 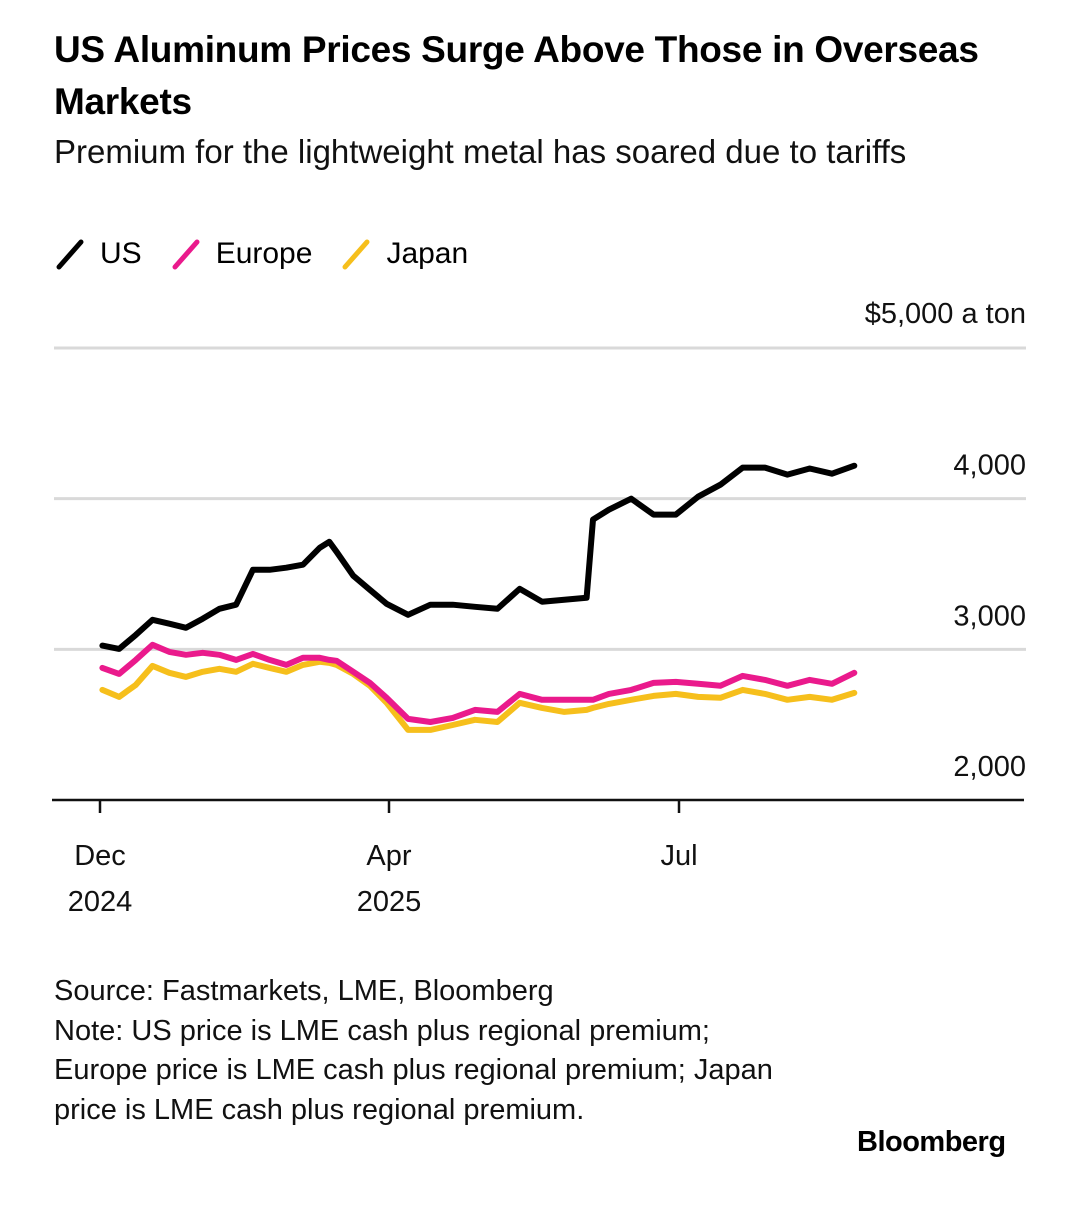 What do you see at coordinates (264, 253) in the screenshot?
I see `legend-label-europe: Europe` at bounding box center [264, 253].